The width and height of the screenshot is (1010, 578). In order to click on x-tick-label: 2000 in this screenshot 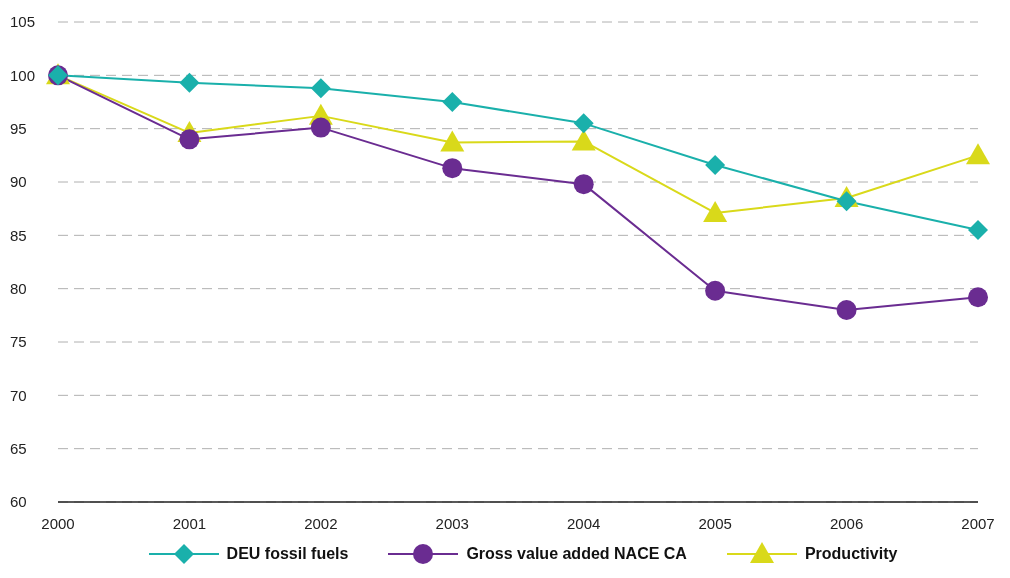, I will do `click(58, 523)`.